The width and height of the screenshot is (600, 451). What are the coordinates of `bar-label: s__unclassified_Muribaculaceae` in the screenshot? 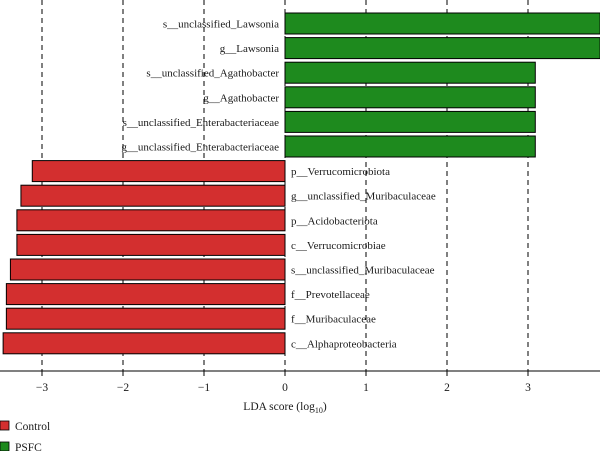 It's located at (363, 271).